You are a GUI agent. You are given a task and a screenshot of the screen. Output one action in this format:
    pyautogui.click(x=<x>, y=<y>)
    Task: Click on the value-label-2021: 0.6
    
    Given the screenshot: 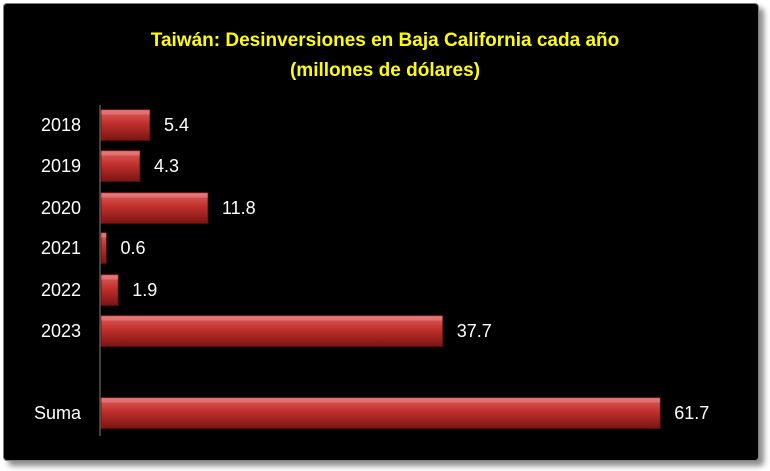 What is the action you would take?
    pyautogui.click(x=132, y=248)
    